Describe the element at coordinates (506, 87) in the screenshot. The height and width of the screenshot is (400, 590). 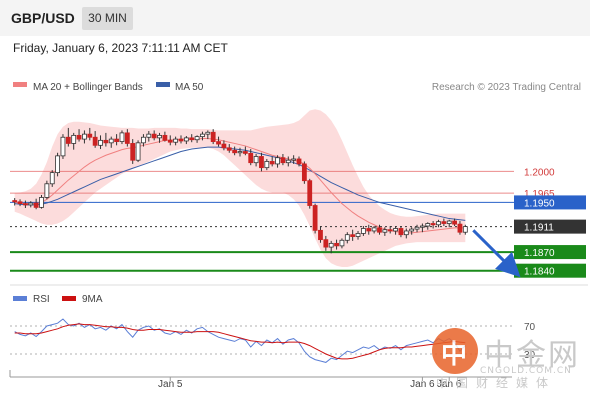
I see `chart-credit: Research © 2023 Trading Central` at that location.